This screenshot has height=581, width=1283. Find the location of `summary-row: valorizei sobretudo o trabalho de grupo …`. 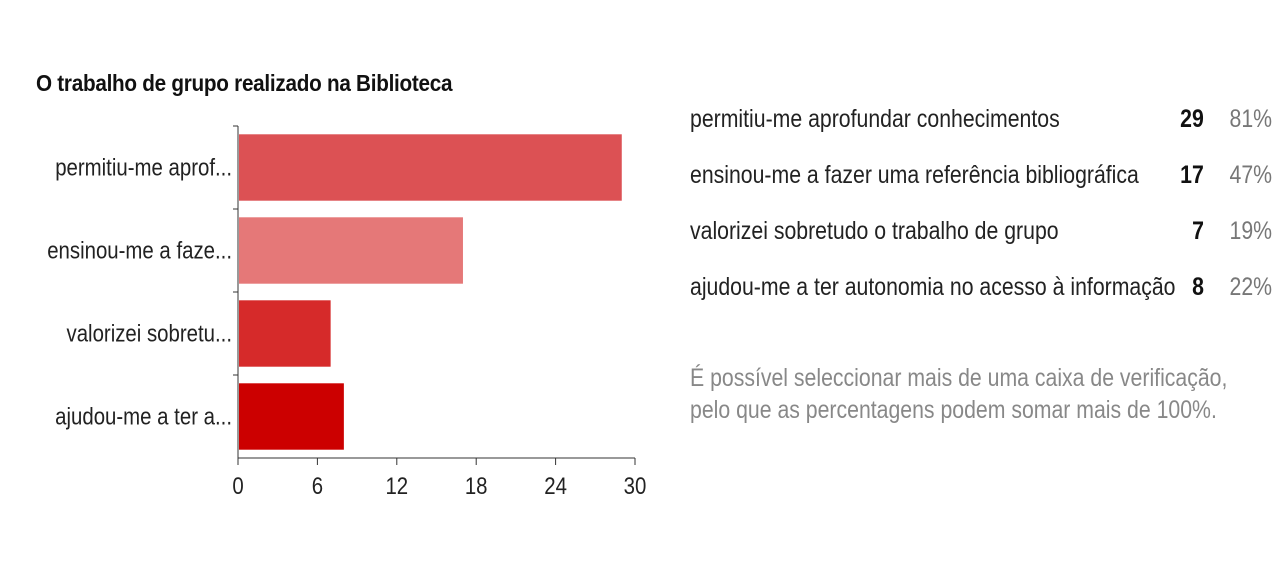

summary-row: valorizei sobretudo o trabalho de grupo … is located at coordinates (985, 245).